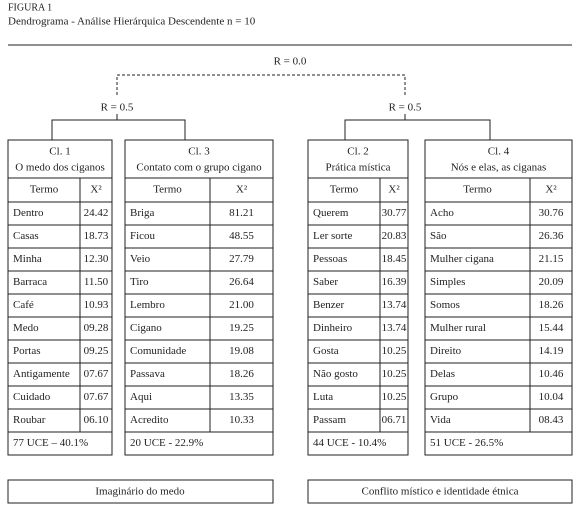 The height and width of the screenshot is (510, 580). What do you see at coordinates (442, 374) in the screenshot?
I see `term: Delas` at bounding box center [442, 374].